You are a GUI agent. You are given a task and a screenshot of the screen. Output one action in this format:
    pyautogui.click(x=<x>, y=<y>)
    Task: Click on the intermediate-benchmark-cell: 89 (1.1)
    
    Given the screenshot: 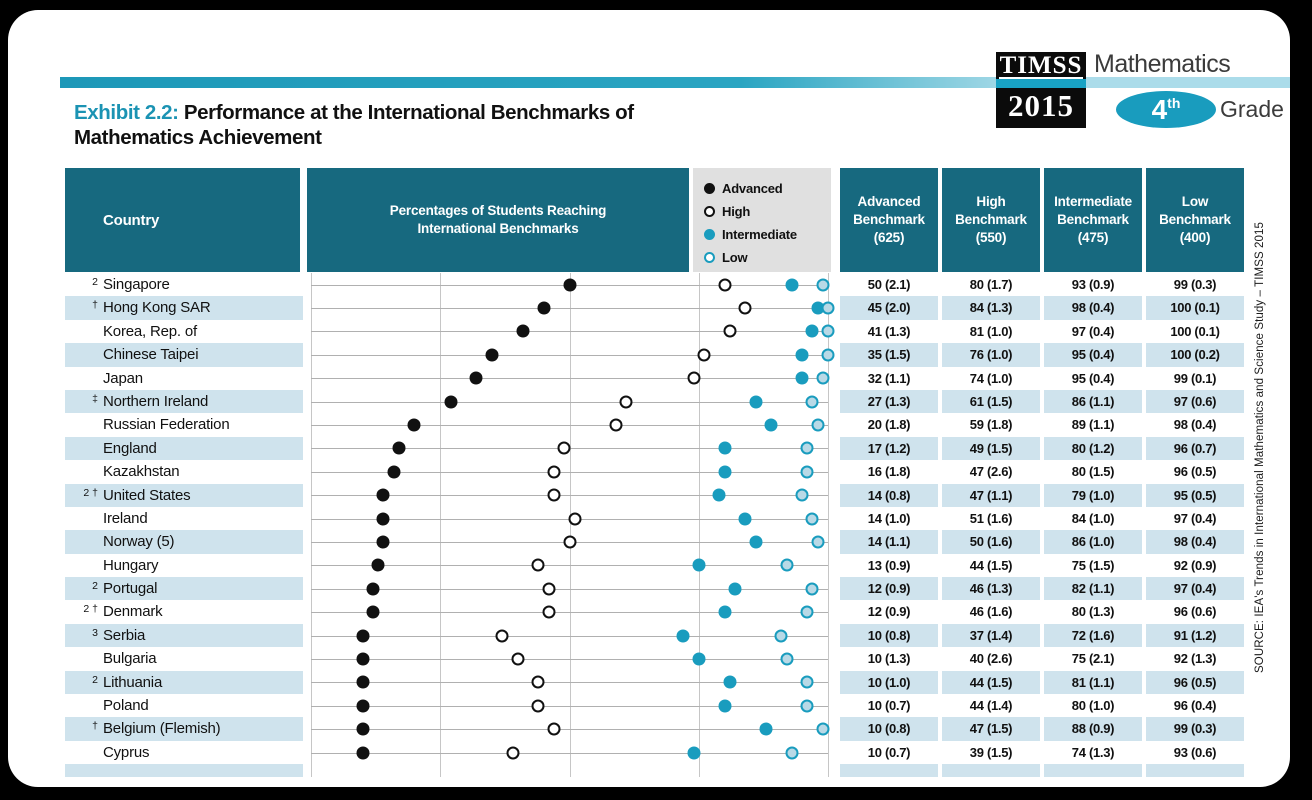 What is the action you would take?
    pyautogui.click(x=1093, y=425)
    